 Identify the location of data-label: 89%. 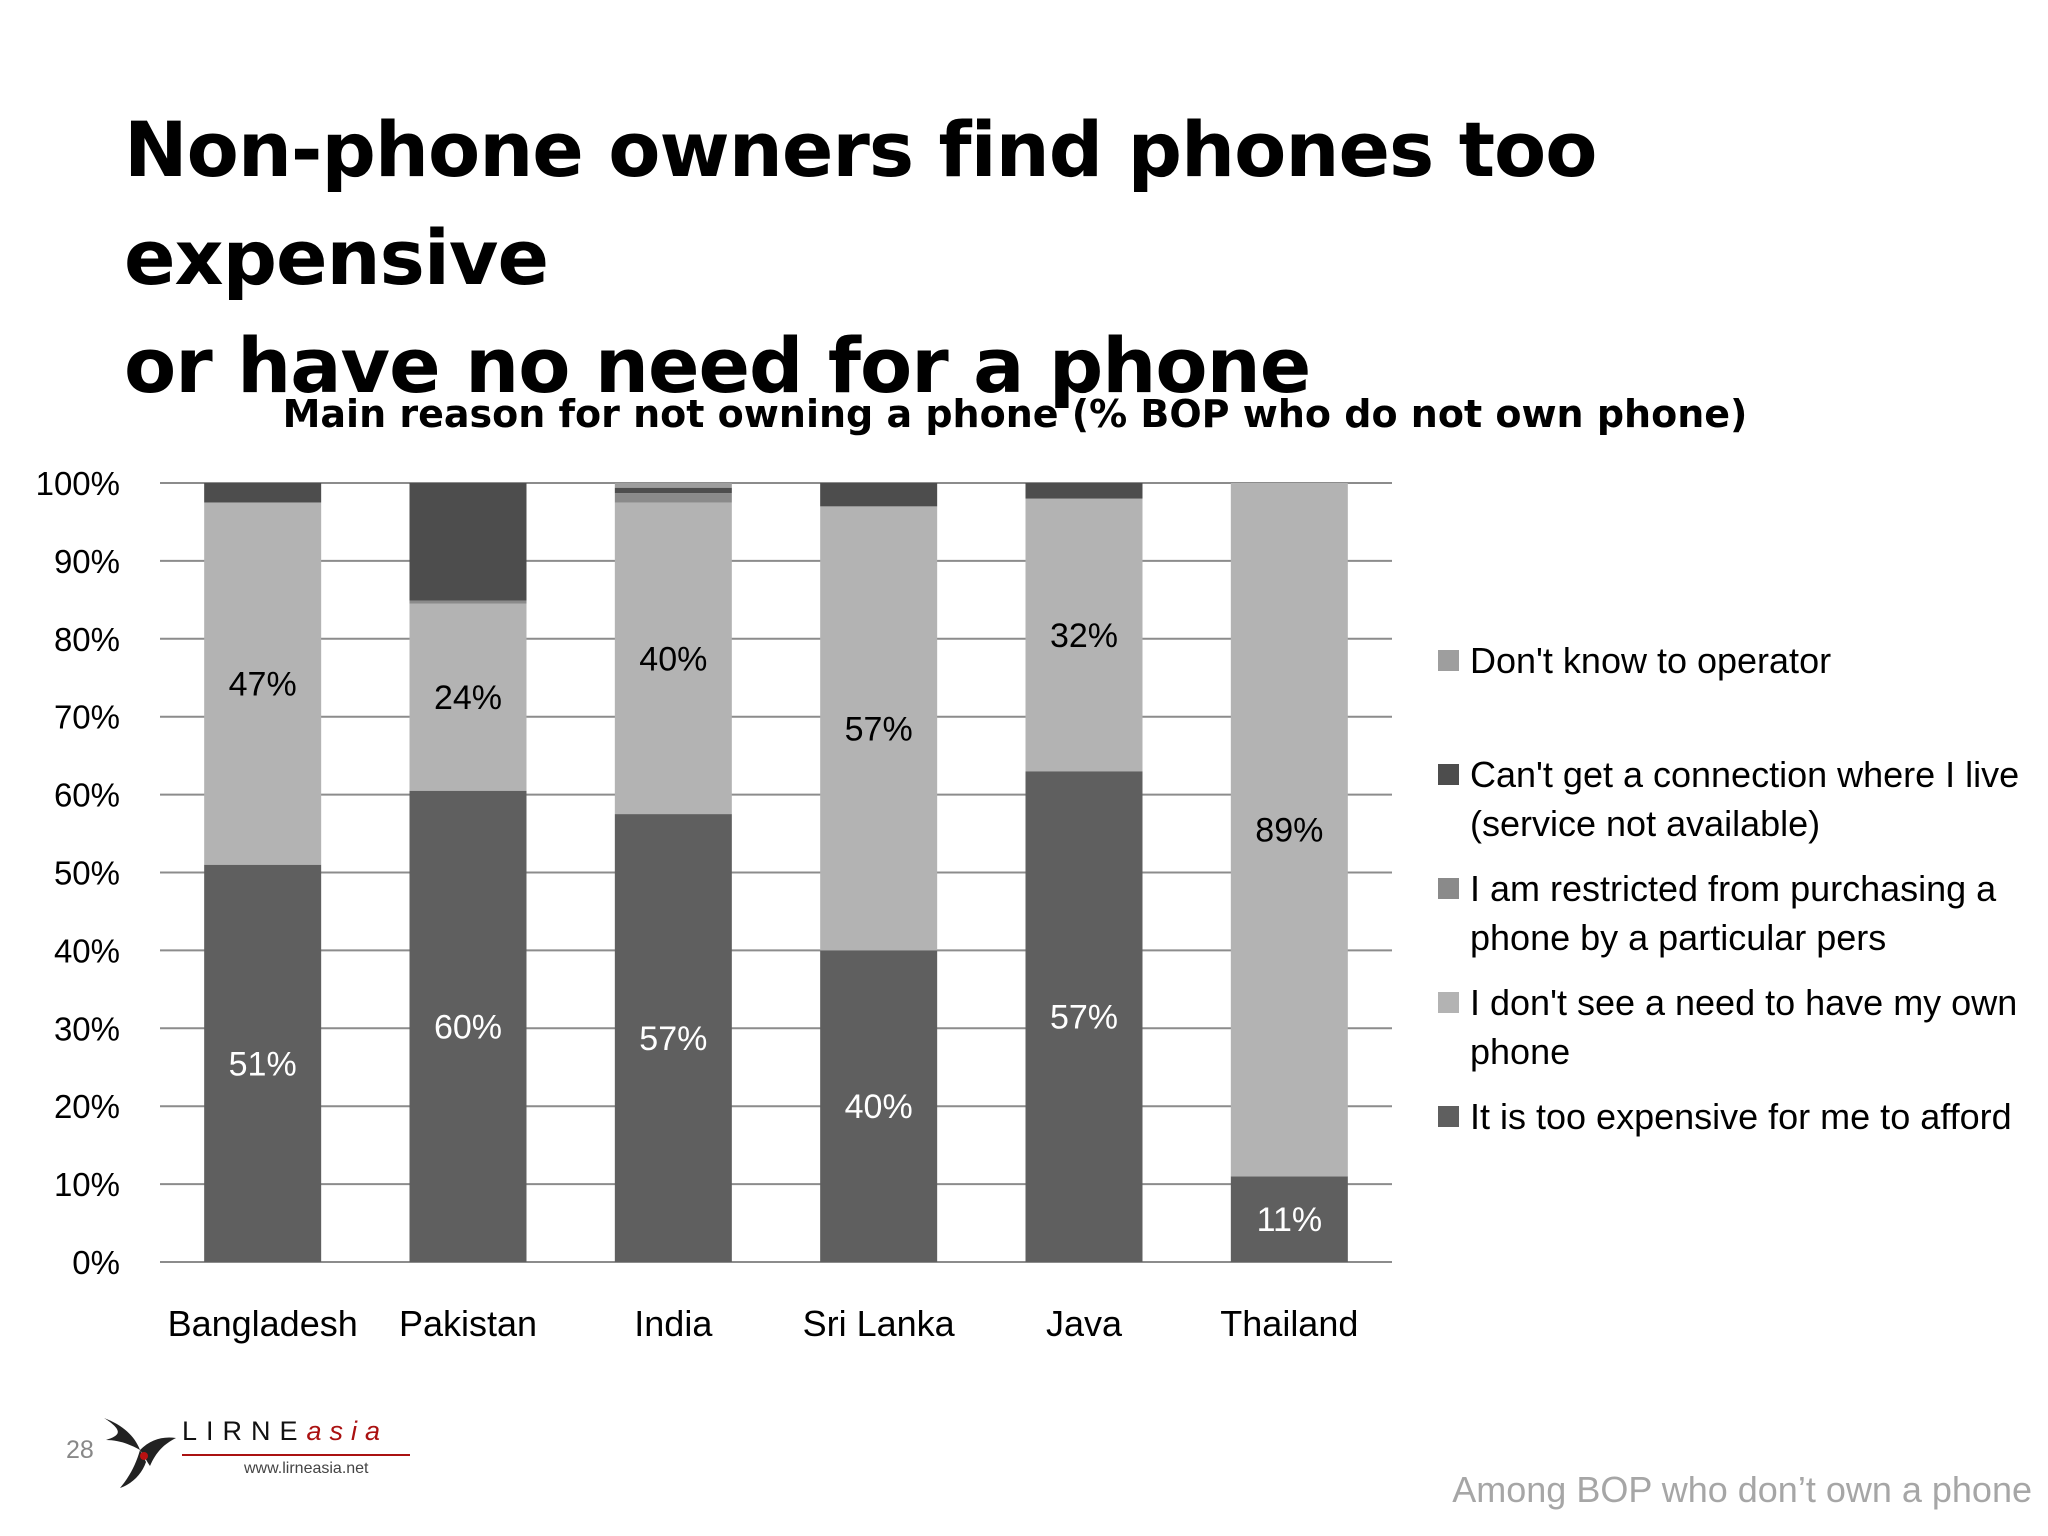
(1289, 831).